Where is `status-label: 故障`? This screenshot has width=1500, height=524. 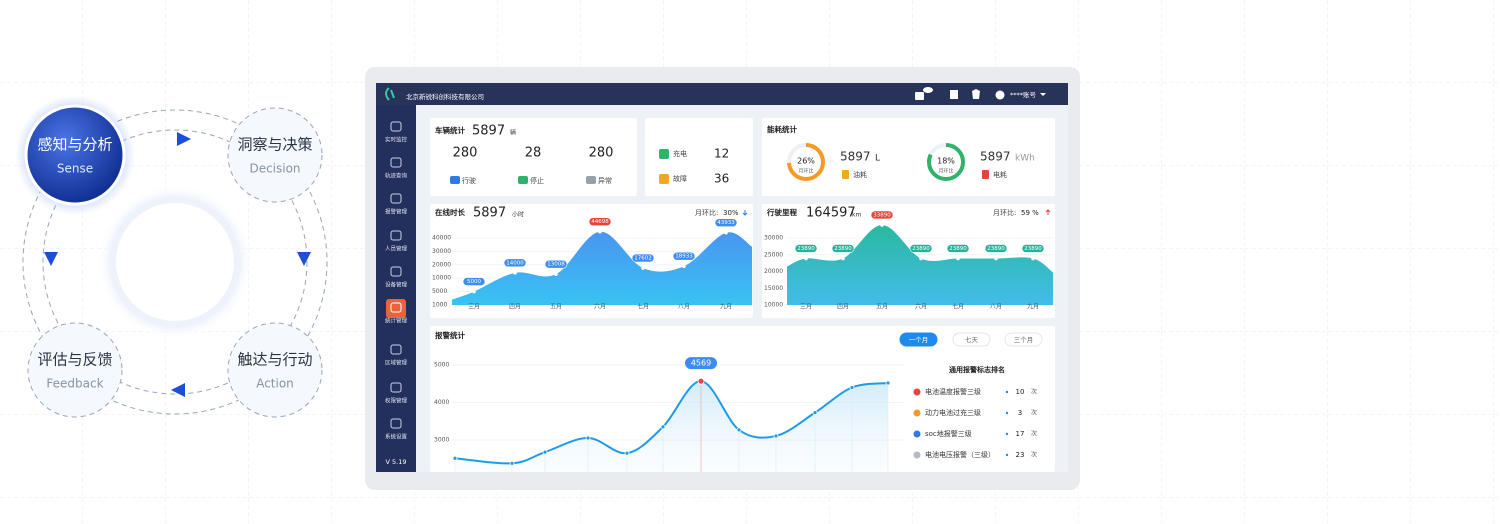
status-label: 故障 is located at coordinates (680, 178).